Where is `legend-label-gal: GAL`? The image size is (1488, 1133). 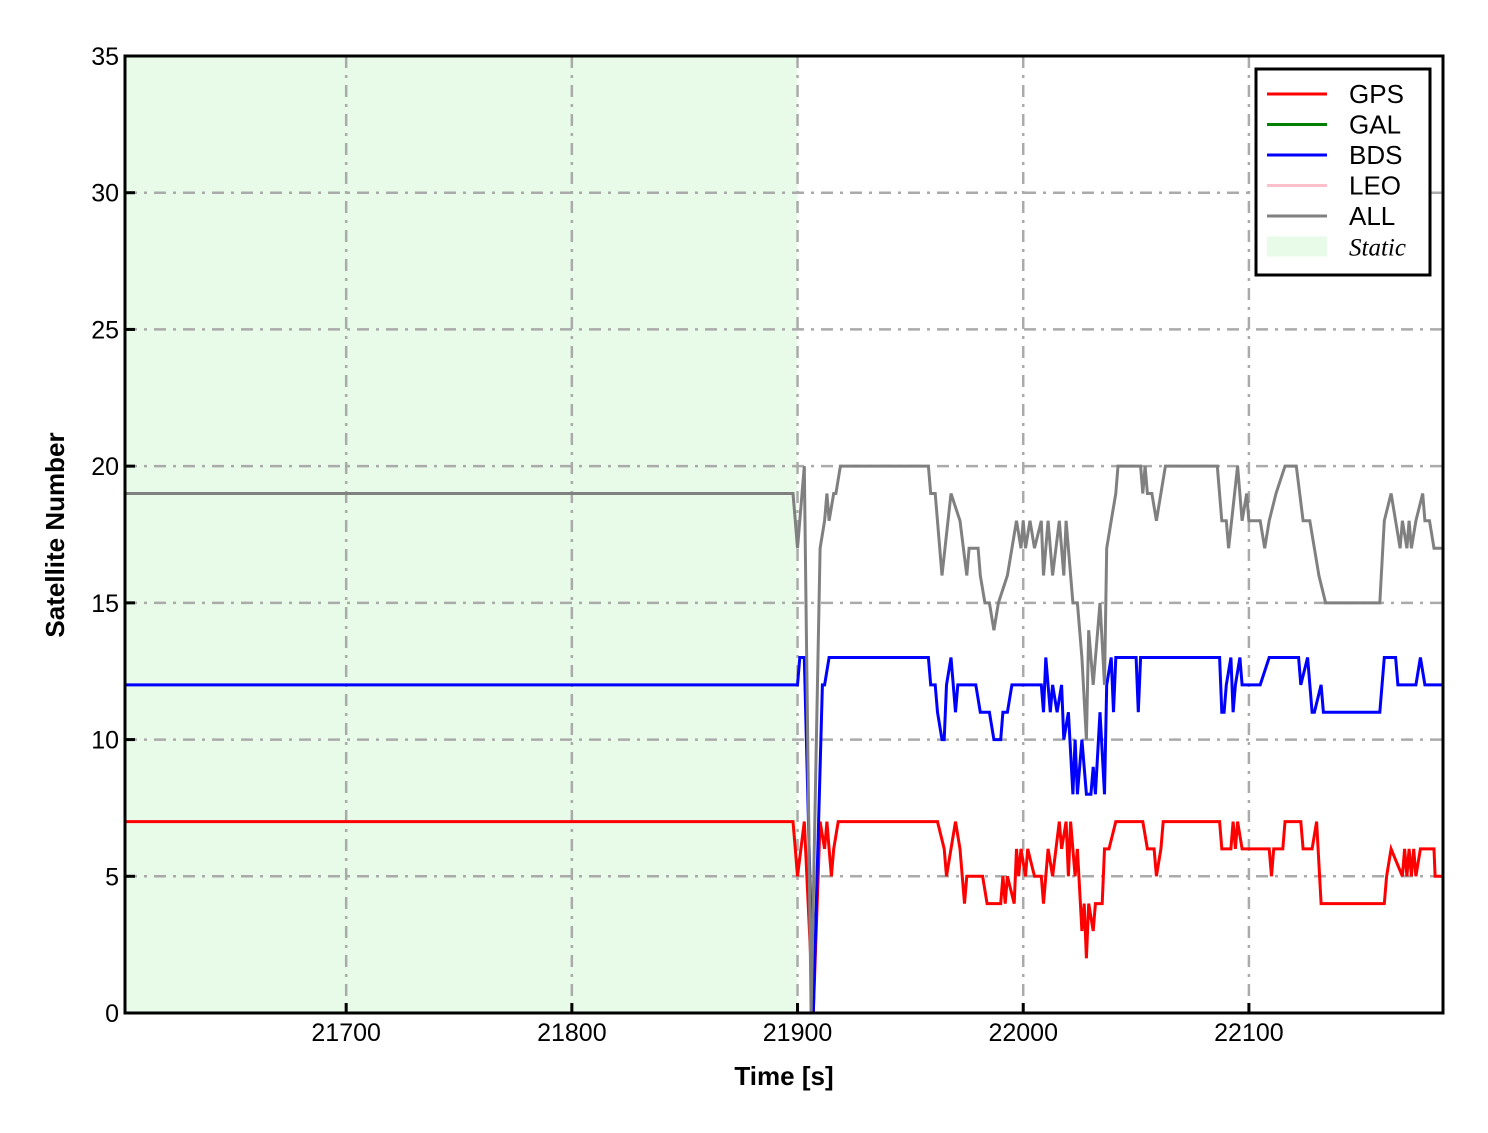
legend-label-gal: GAL is located at coordinates (1375, 125).